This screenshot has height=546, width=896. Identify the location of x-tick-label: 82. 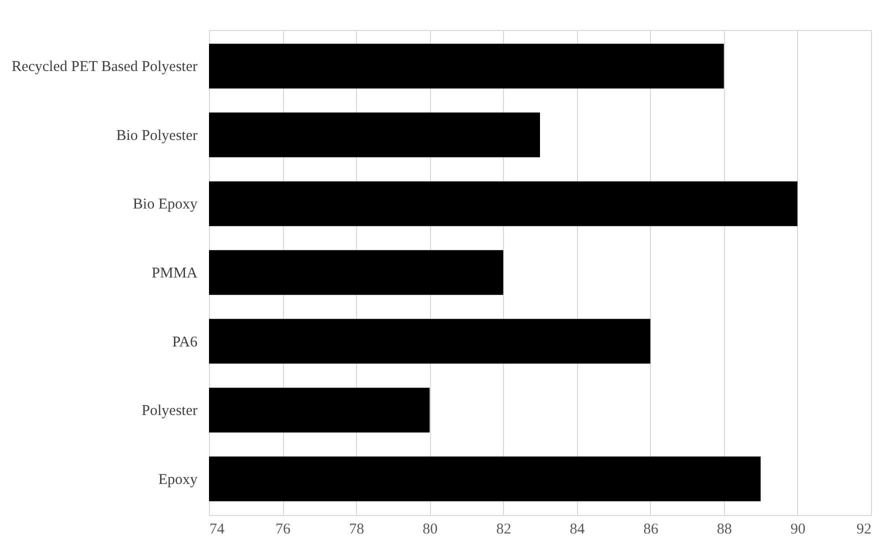
(504, 530).